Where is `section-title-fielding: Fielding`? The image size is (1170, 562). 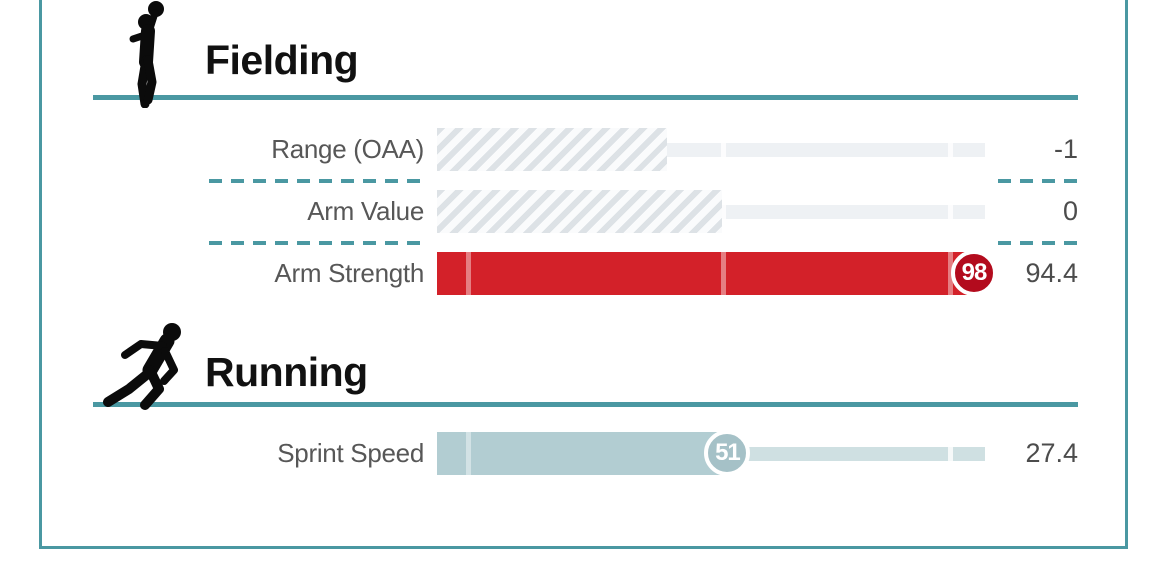
section-title-fielding: Fielding is located at coordinates (282, 60).